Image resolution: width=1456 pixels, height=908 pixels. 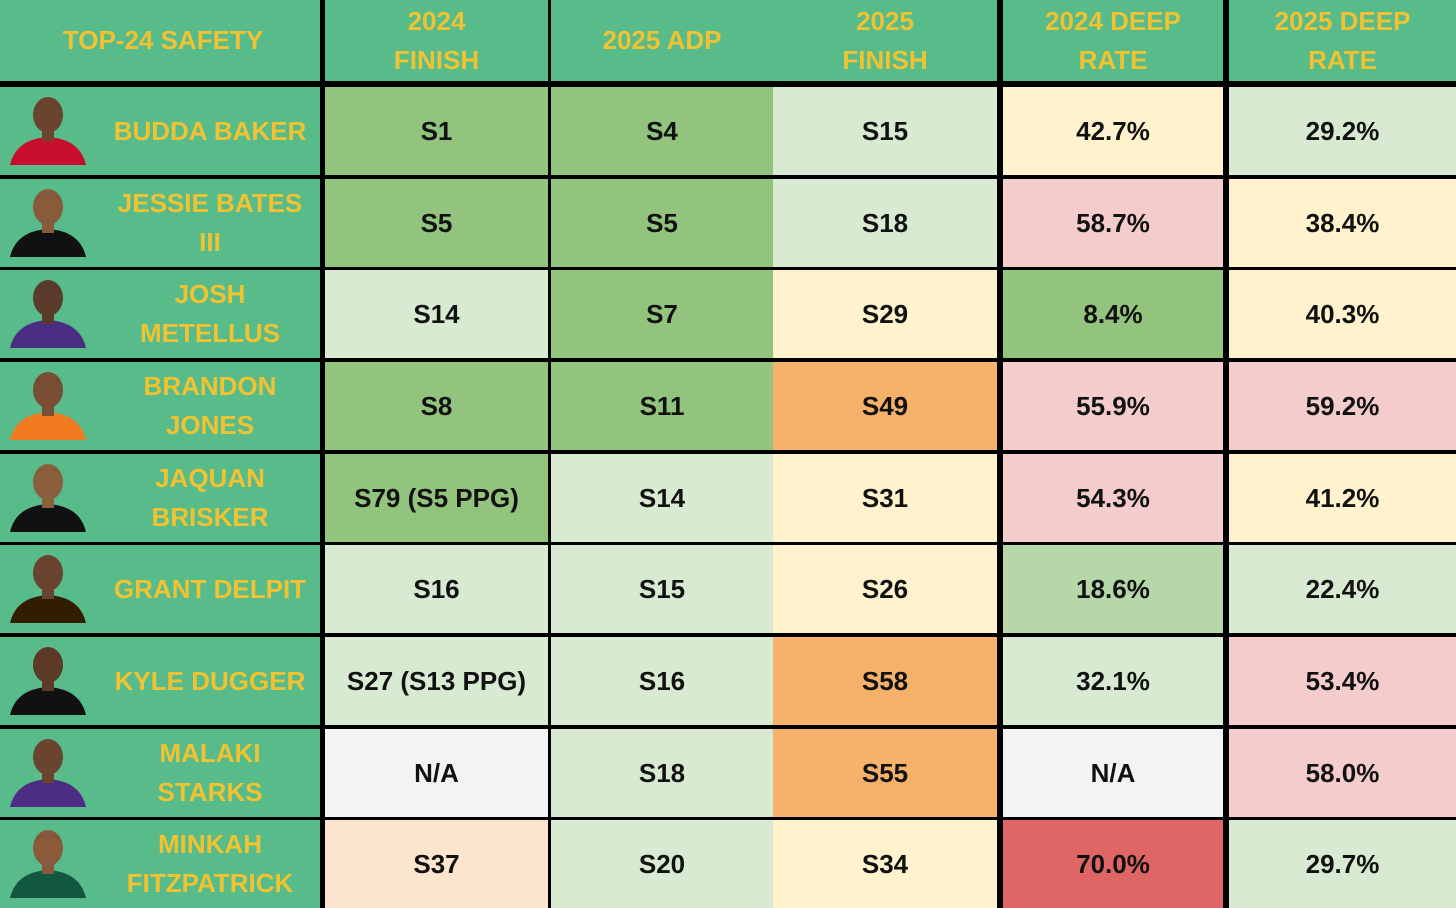 I want to click on stat-cell: 29.7%, so click(x=1342, y=864).